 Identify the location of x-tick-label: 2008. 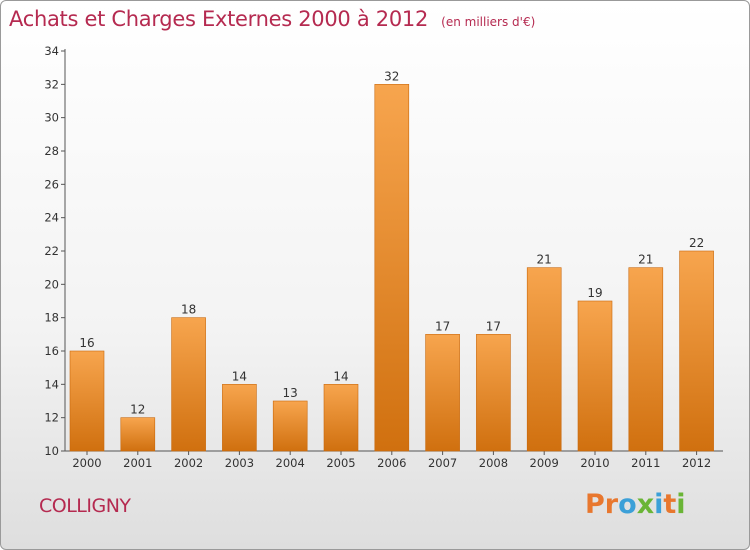
(493, 463).